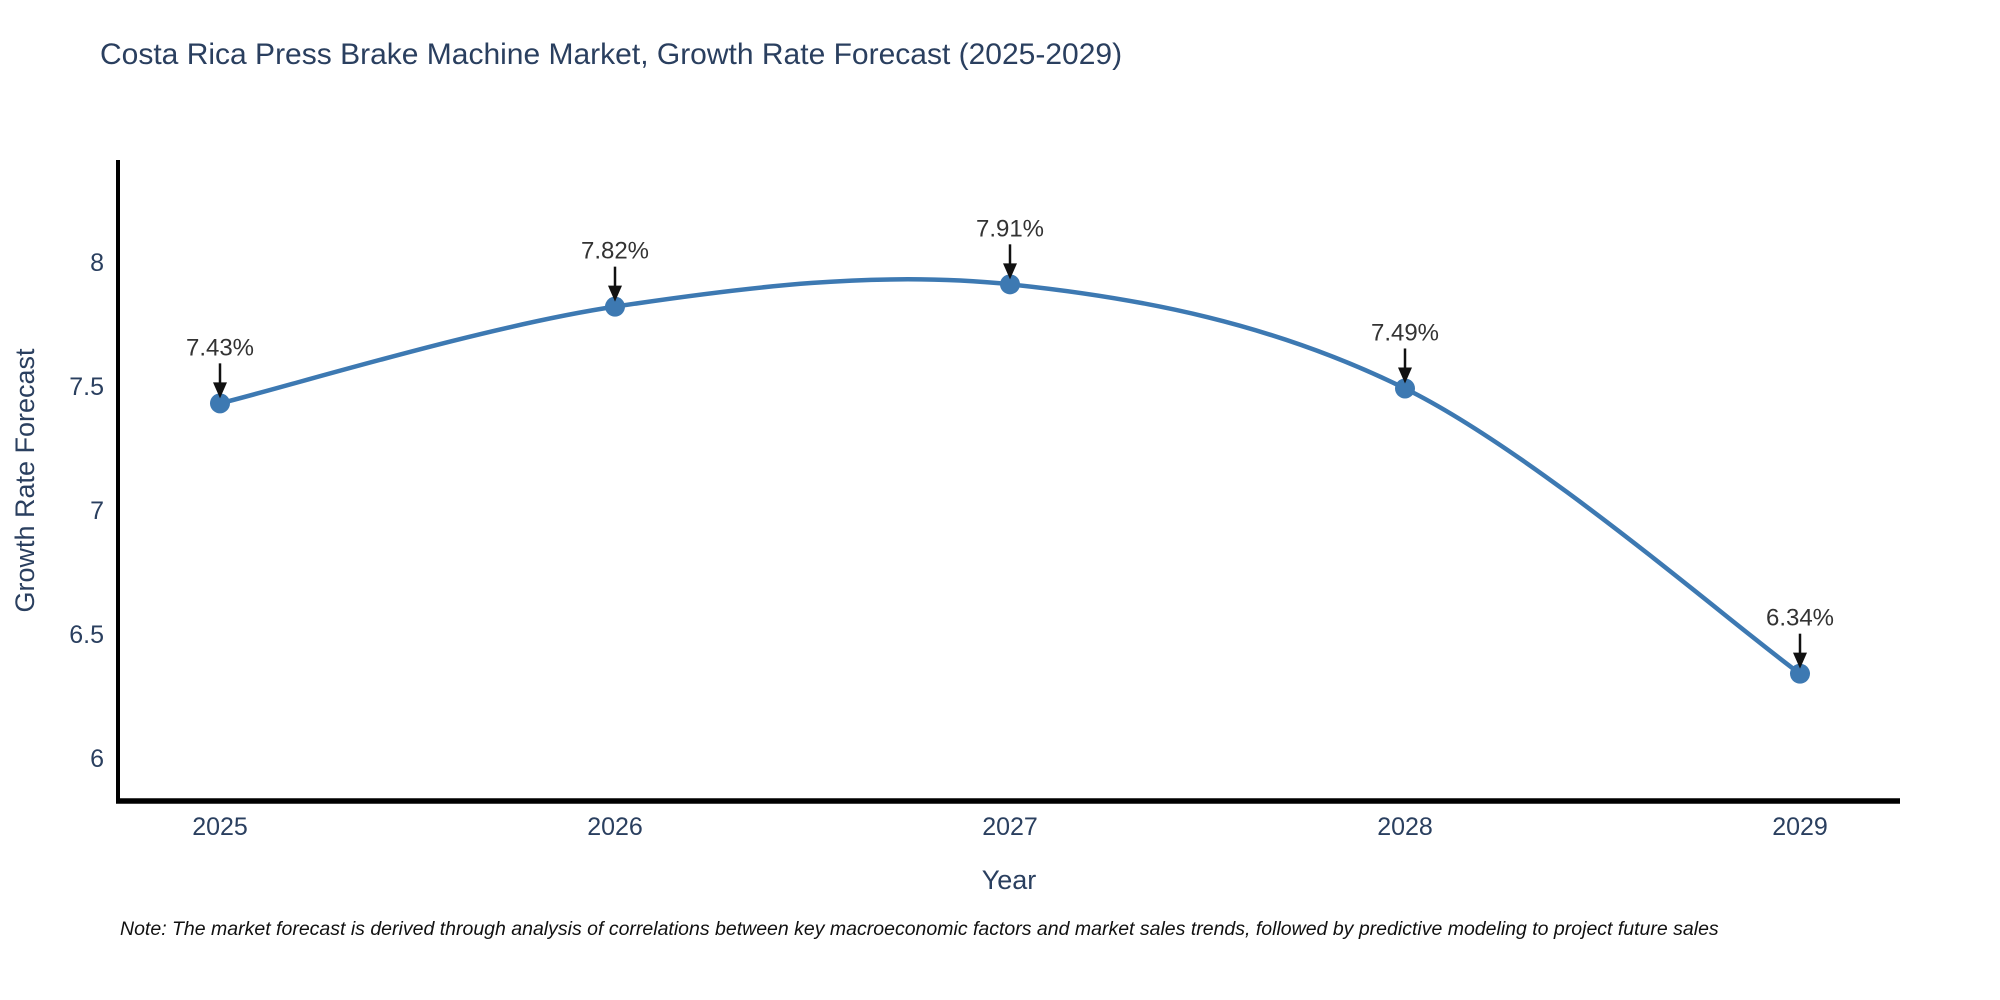  What do you see at coordinates (1800, 827) in the screenshot?
I see `x-tick-label: 2029` at bounding box center [1800, 827].